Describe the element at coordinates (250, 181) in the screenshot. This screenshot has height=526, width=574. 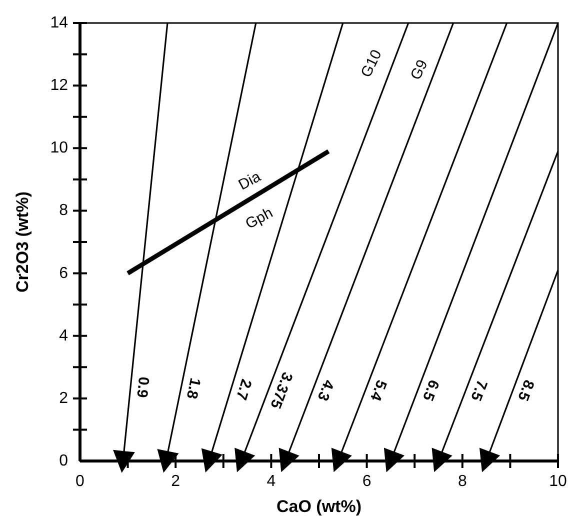
I see `annotation: Dia` at that location.